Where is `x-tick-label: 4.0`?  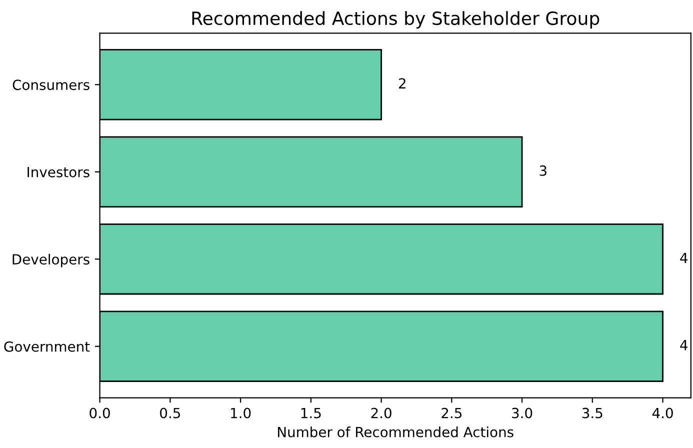 x-tick-label: 4.0 is located at coordinates (662, 413).